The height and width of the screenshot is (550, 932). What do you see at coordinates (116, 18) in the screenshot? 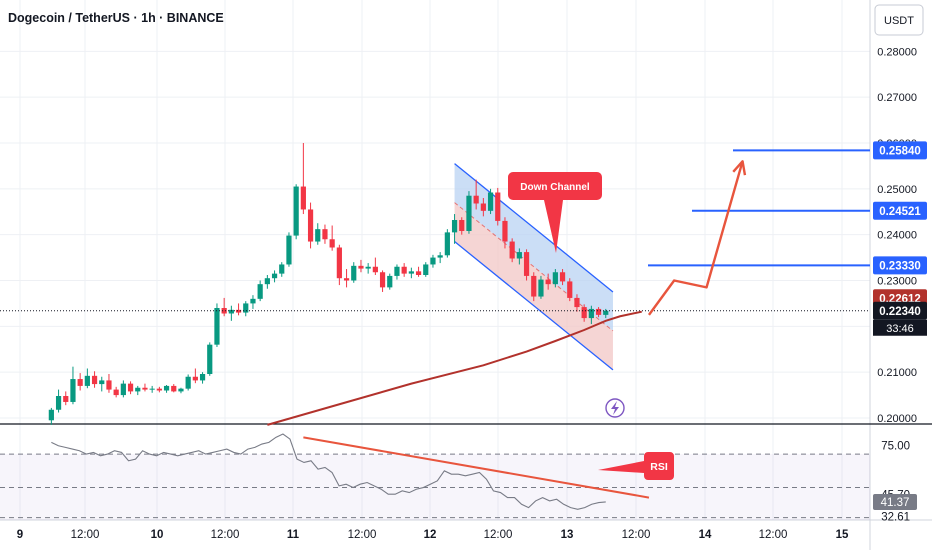
I see `chart-title: Dogecoin / TetherUS · 1h · BINANCE` at bounding box center [116, 18].